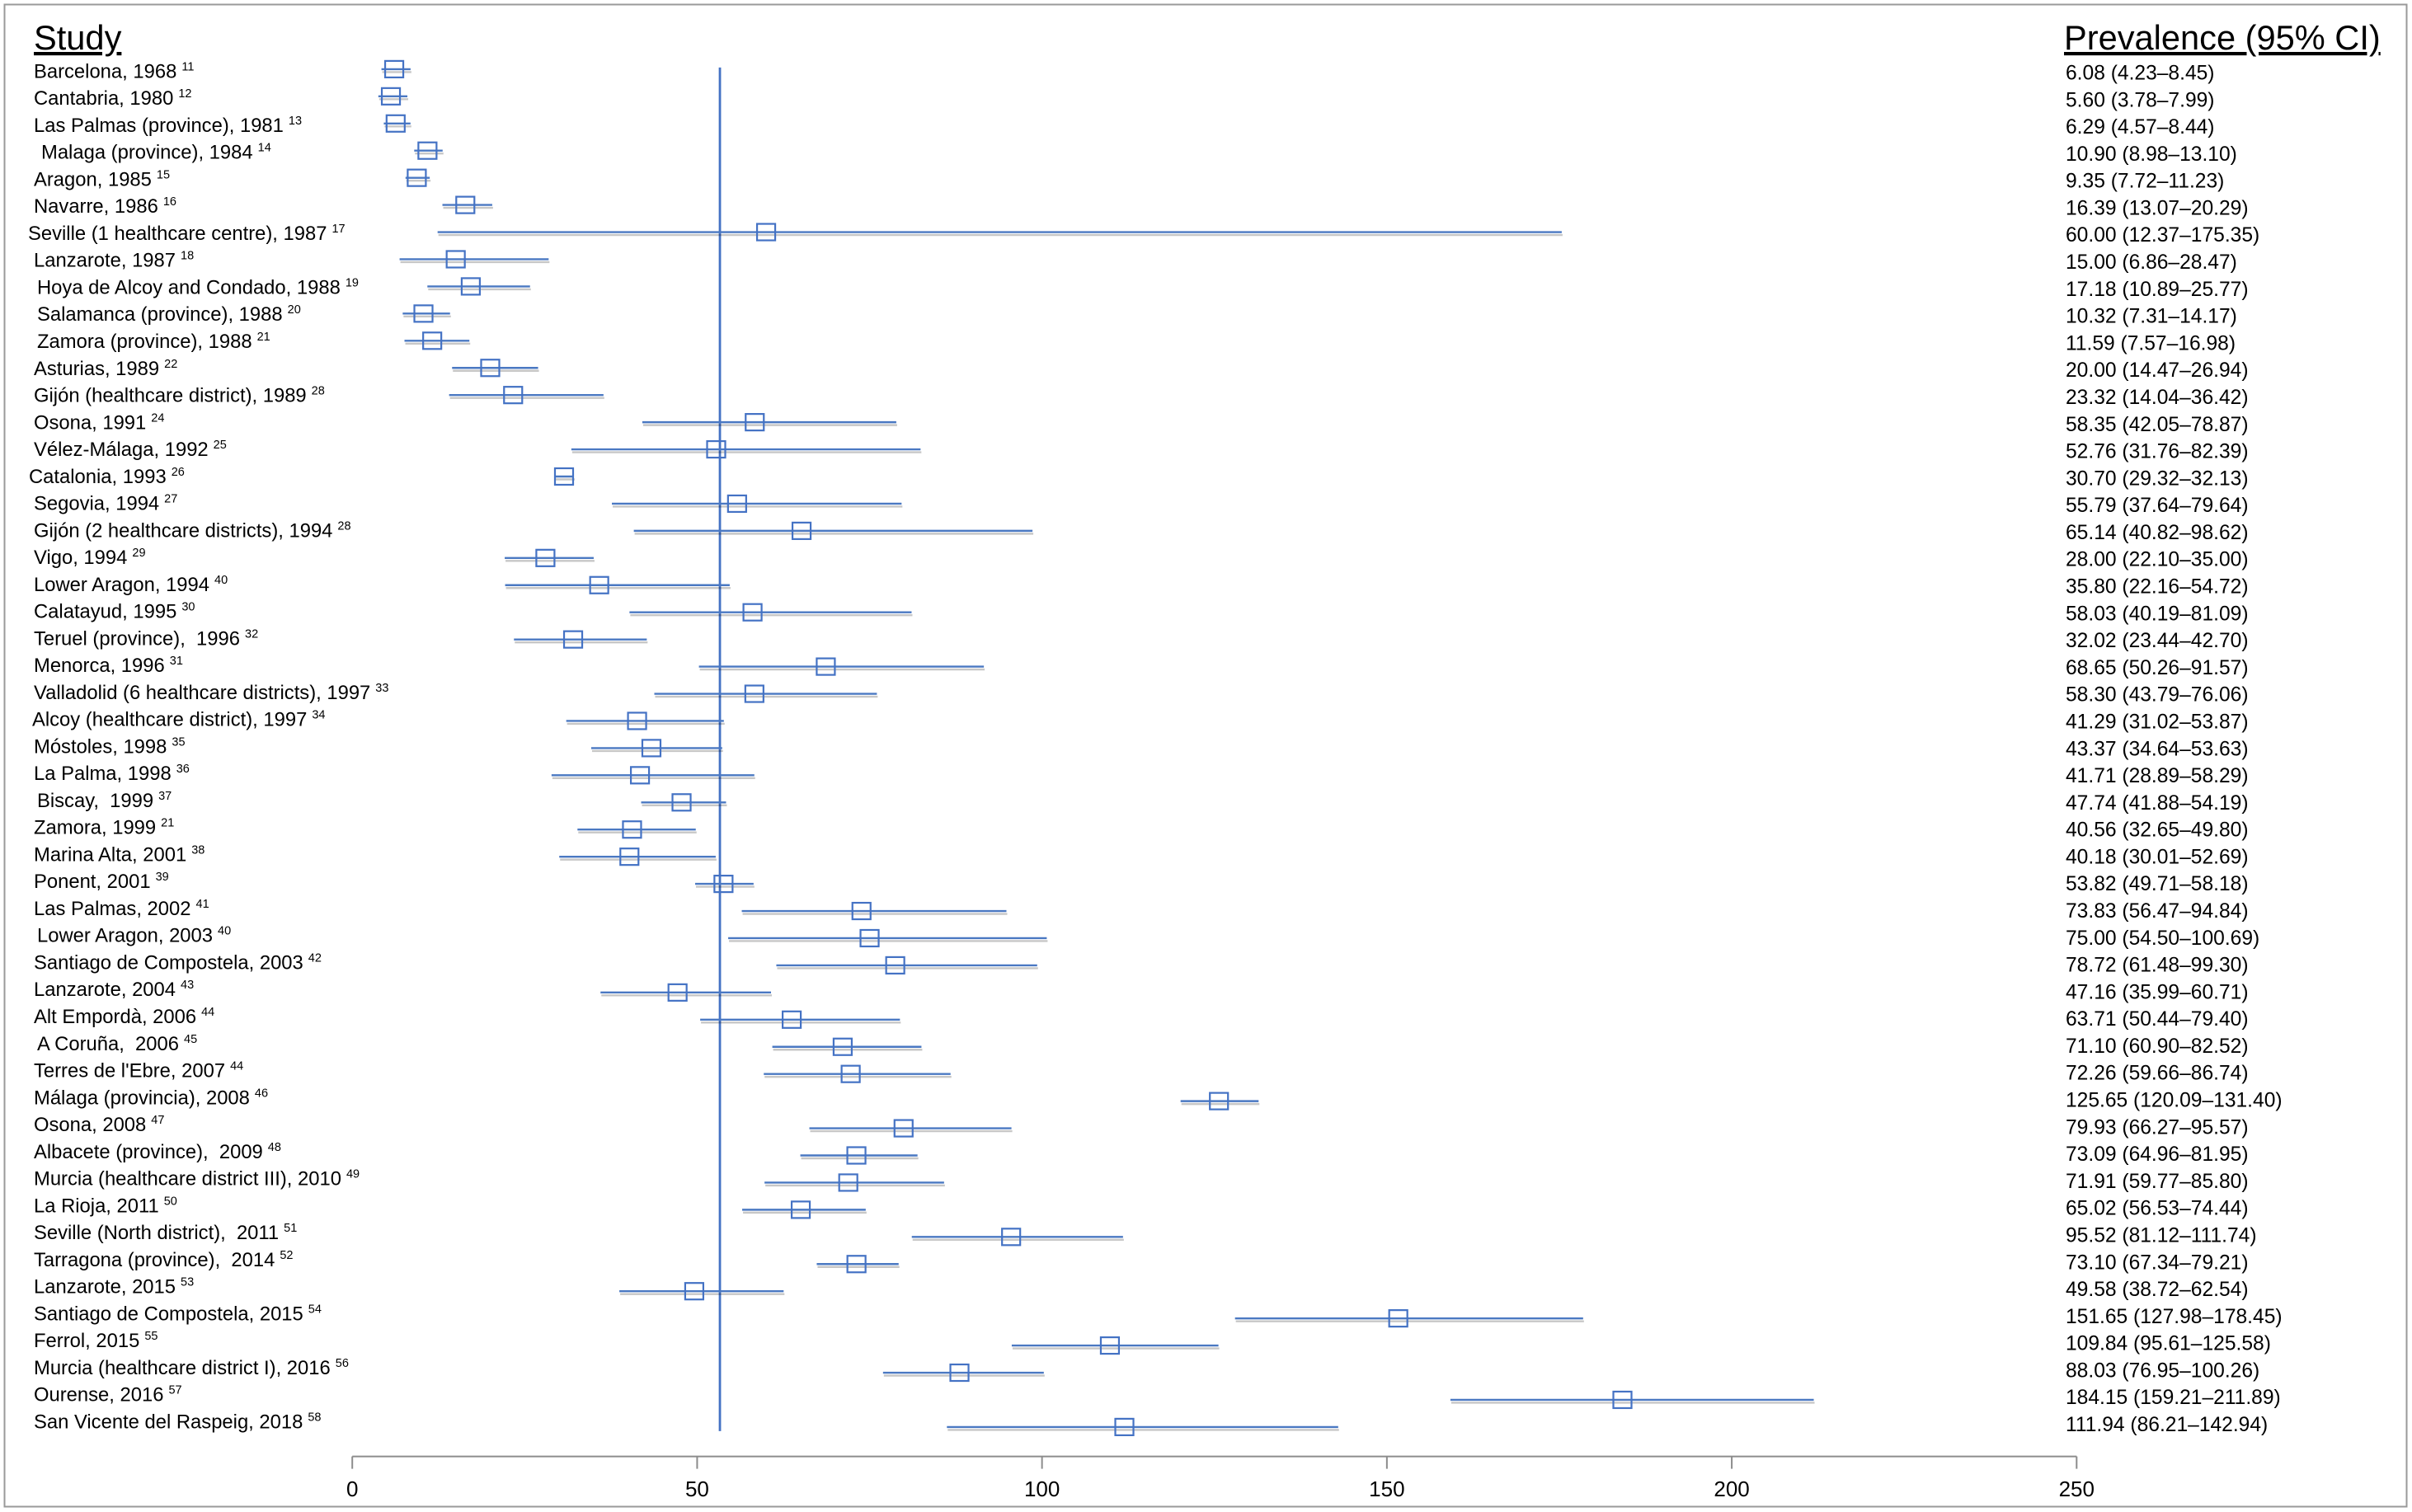 The image size is (2412, 1512). What do you see at coordinates (159, 126) in the screenshot?
I see `study-name: Las Palmas (province), 1981` at bounding box center [159, 126].